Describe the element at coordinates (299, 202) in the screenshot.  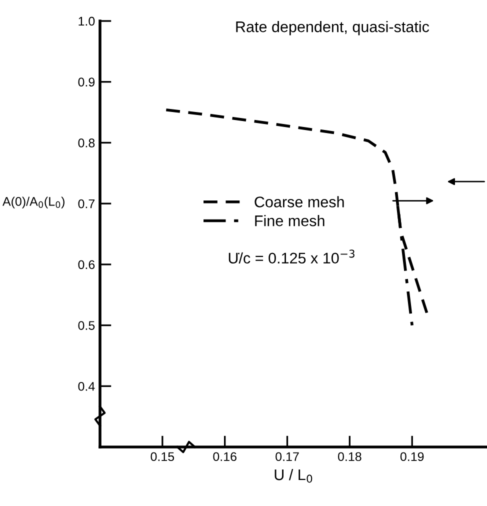
I see `legend-label: Coarse mesh` at that location.